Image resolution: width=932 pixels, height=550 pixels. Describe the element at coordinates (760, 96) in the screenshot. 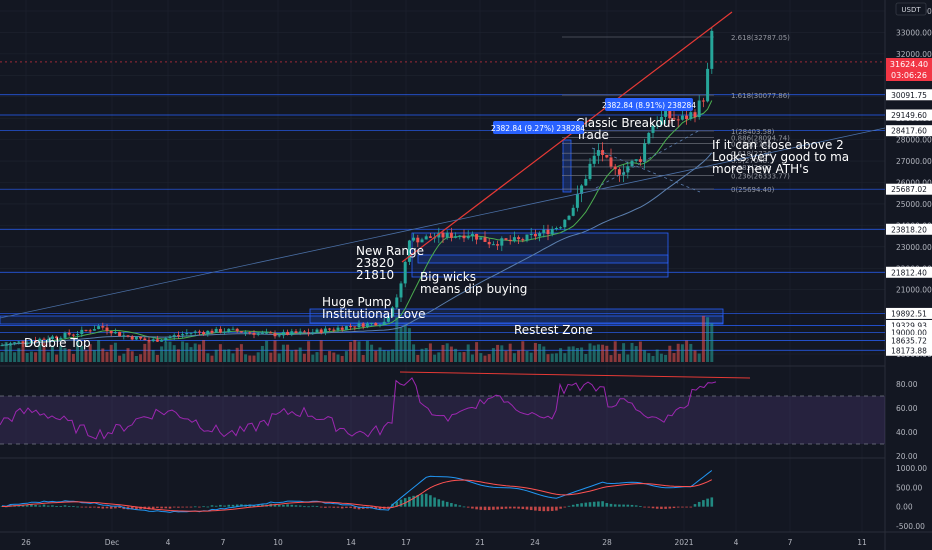

I see `fib-level-label: 1.618(30077.86)` at that location.